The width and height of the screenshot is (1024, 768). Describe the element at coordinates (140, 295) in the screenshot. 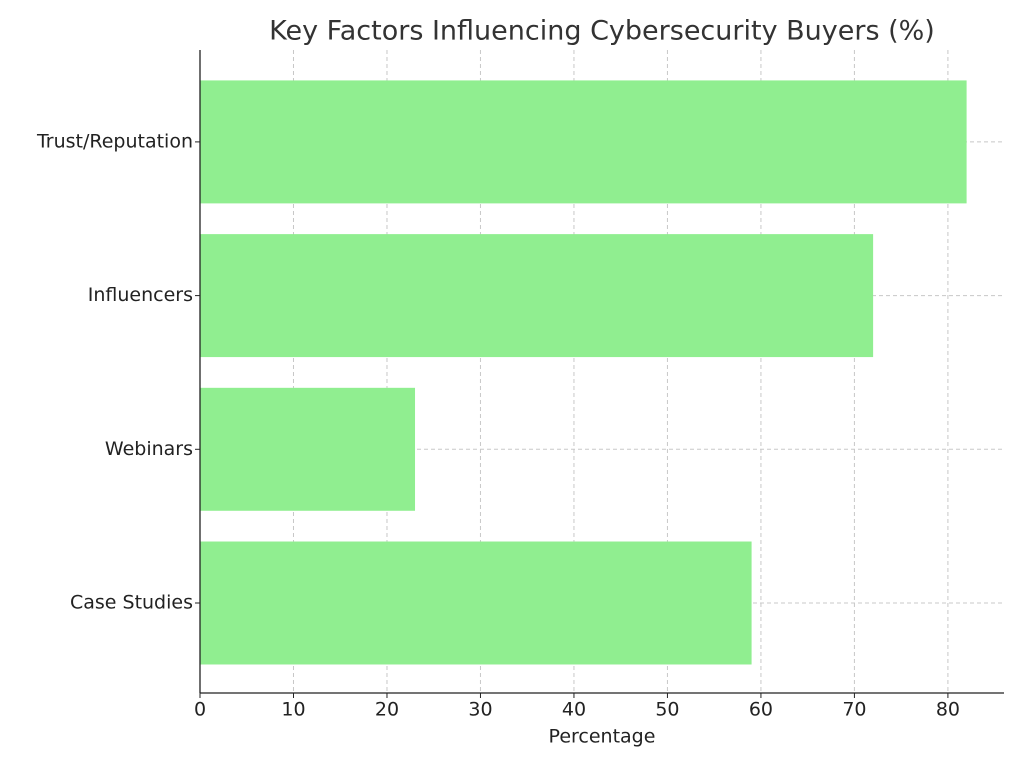

I see `y-tick-label: Influencers` at that location.